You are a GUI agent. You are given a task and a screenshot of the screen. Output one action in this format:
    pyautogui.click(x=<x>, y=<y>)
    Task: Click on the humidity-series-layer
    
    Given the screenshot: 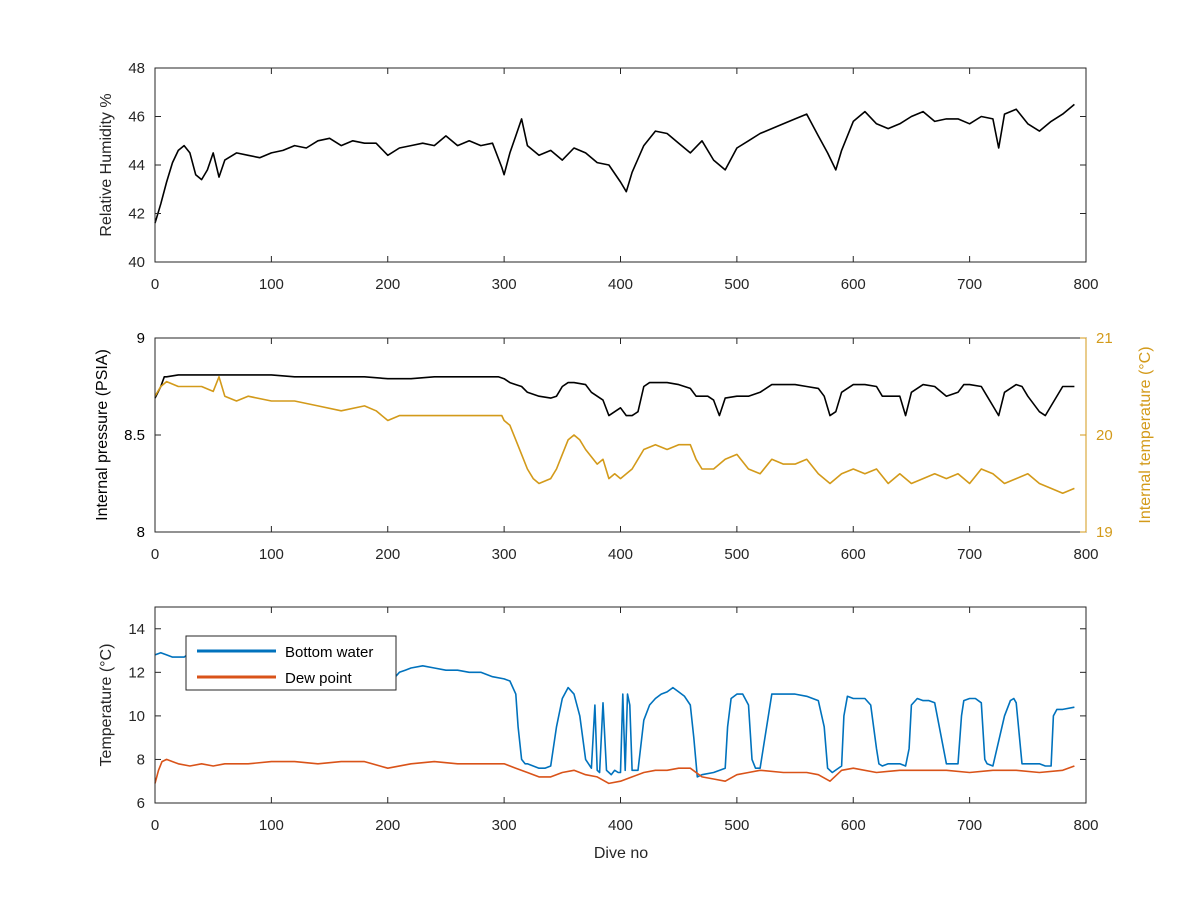 What is the action you would take?
    pyautogui.click(x=614, y=163)
    